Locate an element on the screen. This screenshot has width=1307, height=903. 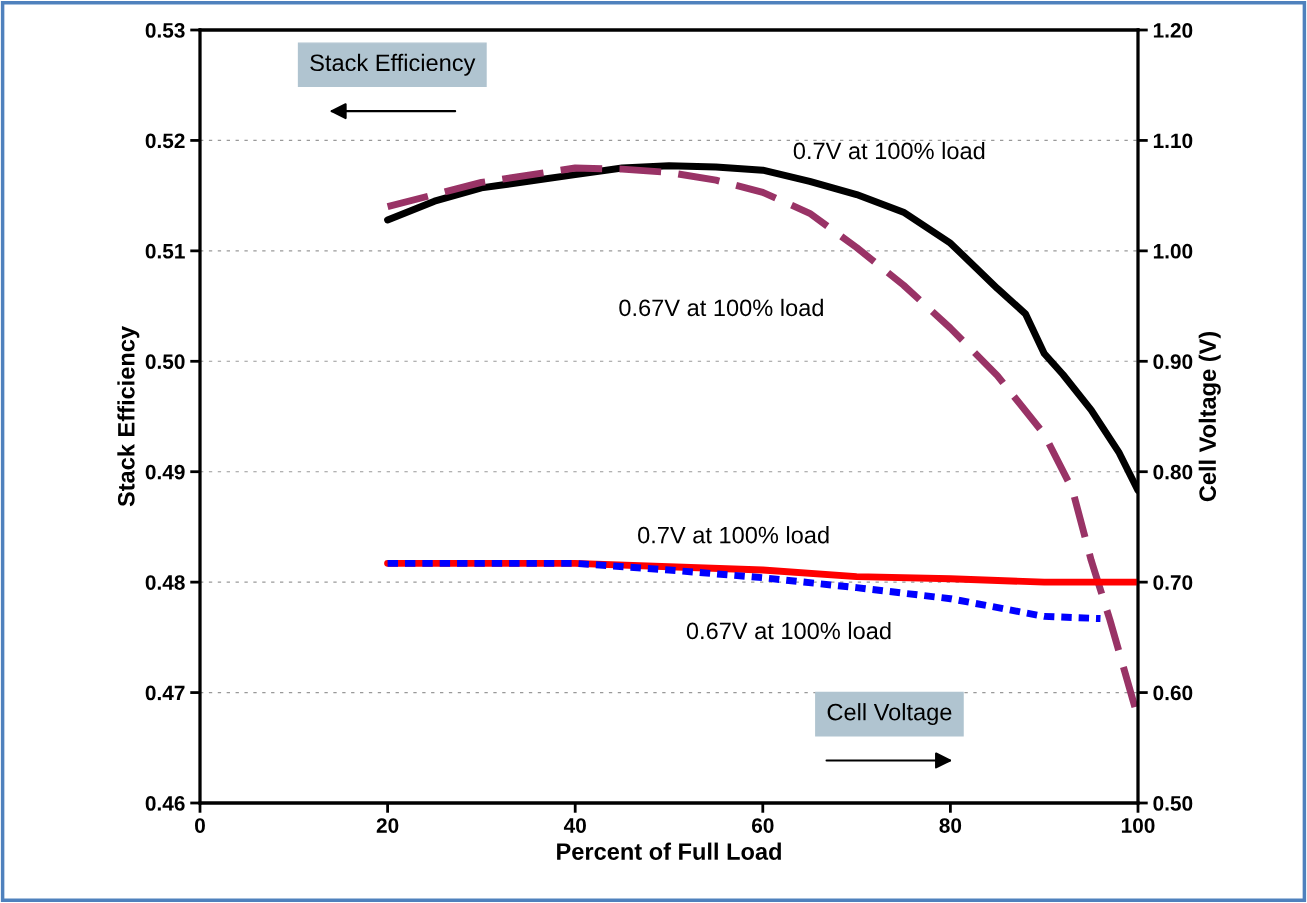
y-tick-label: 0.51 is located at coordinates (165, 251).